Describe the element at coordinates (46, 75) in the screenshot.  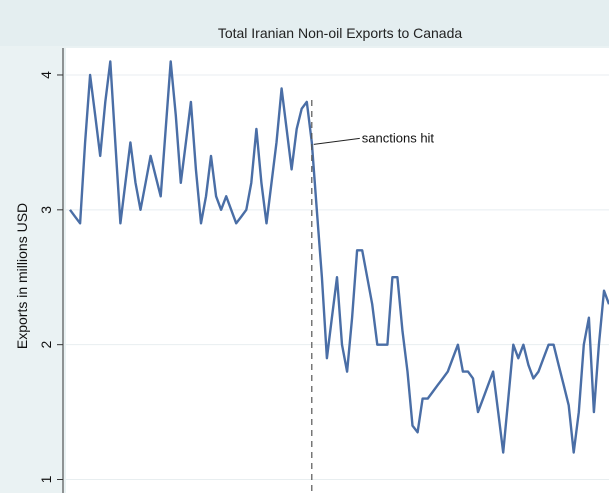
I see `y-tick-label-4: 4` at that location.